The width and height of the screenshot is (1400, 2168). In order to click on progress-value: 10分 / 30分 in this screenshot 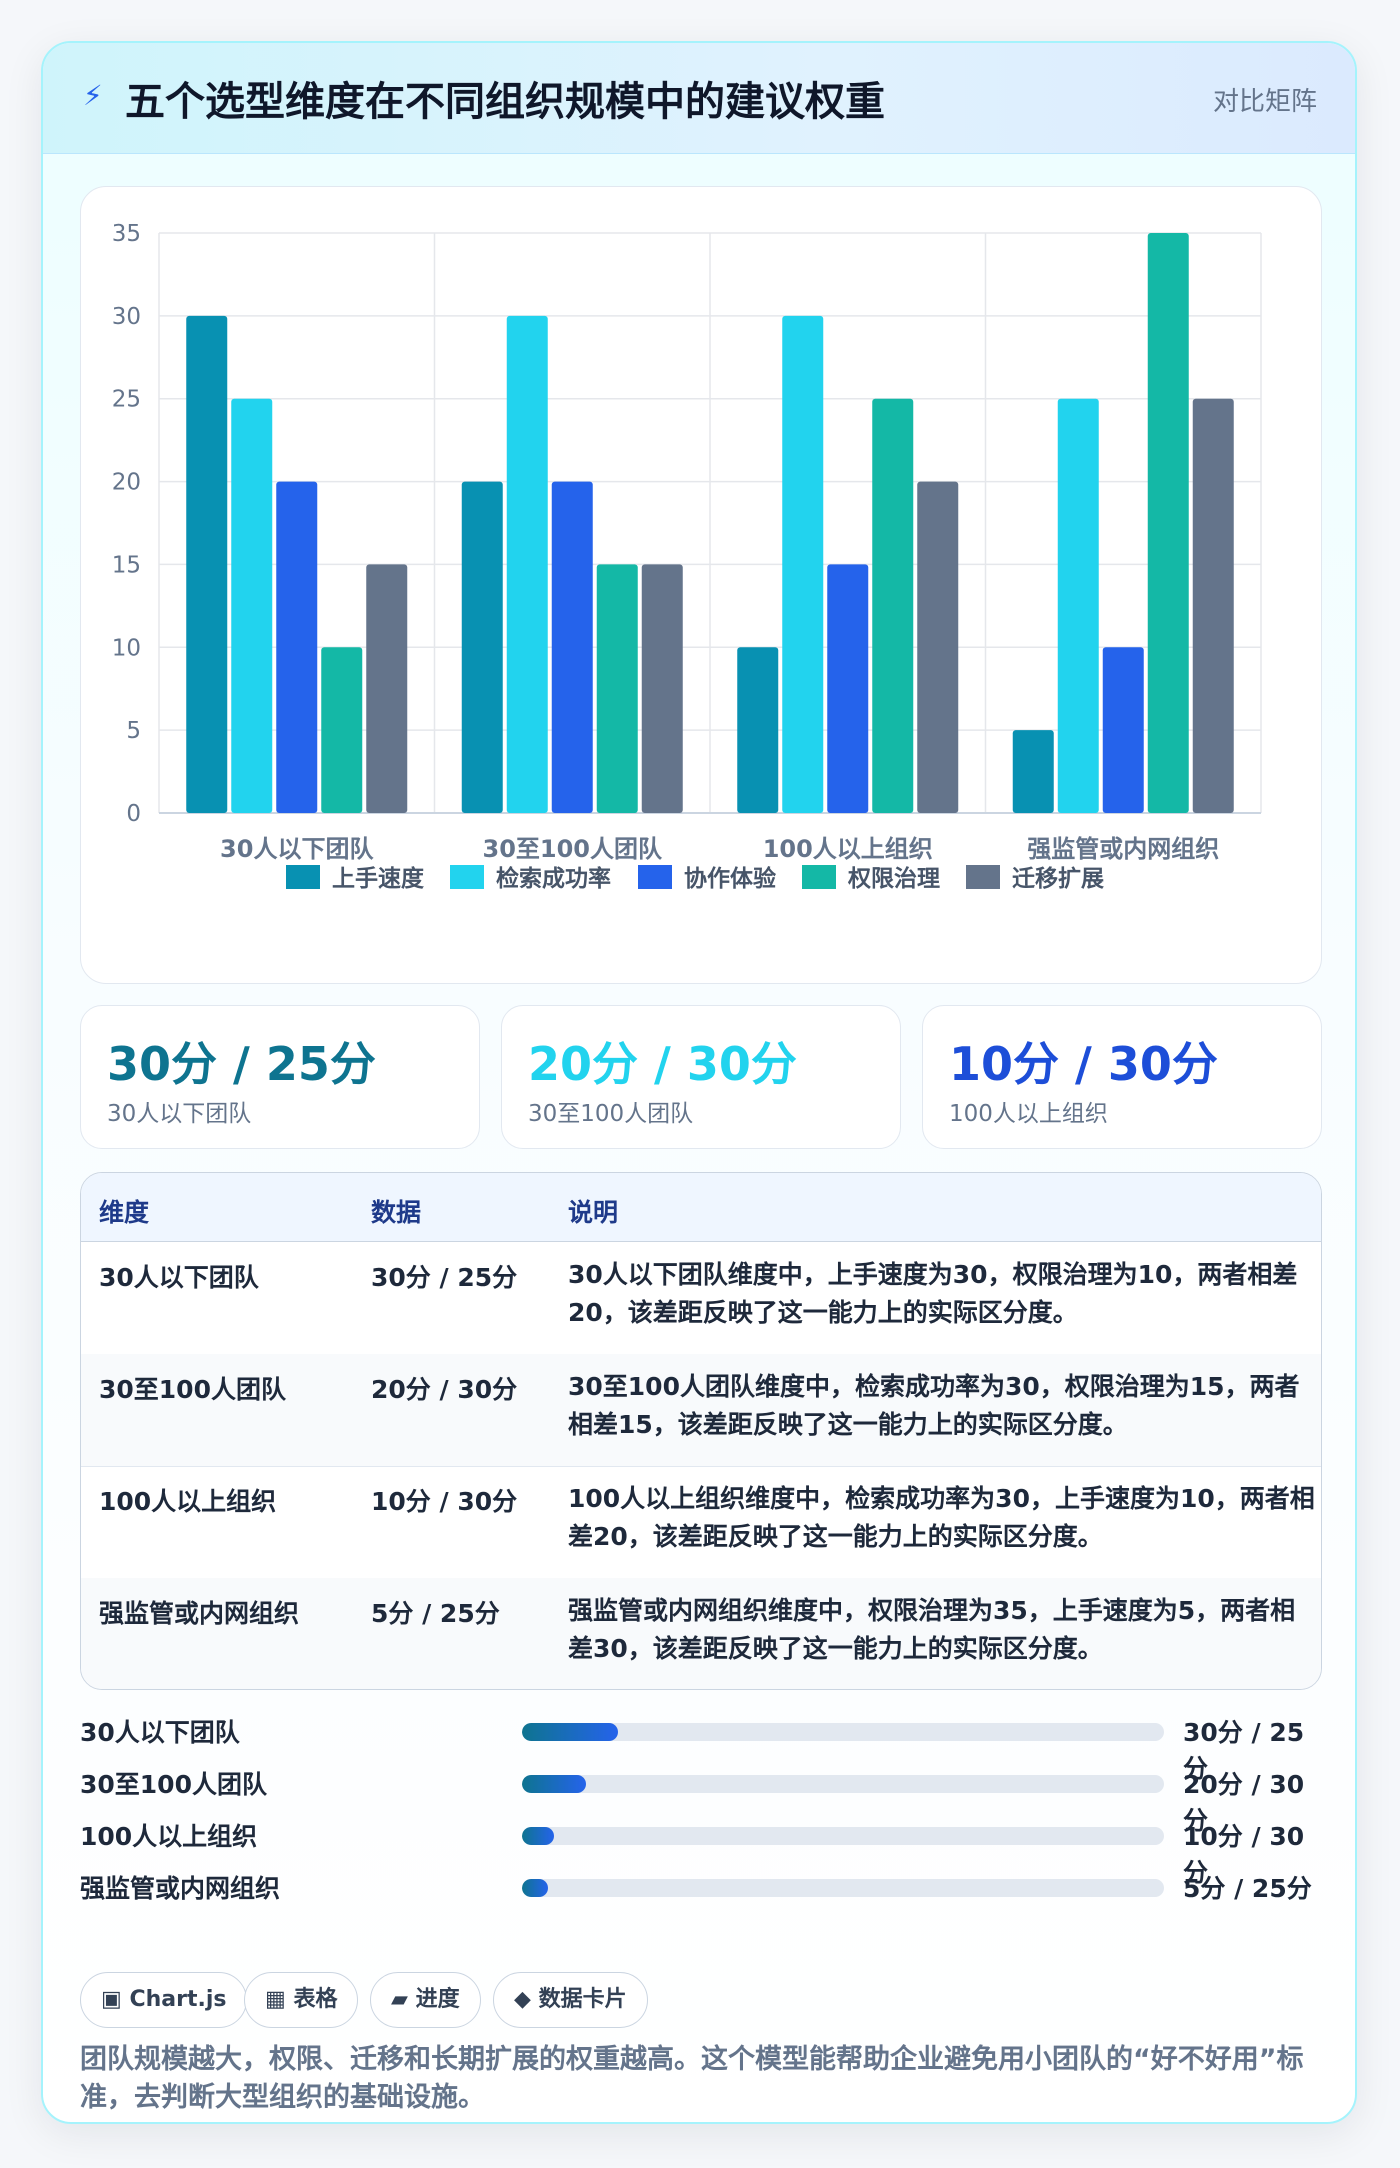, I will do `click(1244, 1854)`.